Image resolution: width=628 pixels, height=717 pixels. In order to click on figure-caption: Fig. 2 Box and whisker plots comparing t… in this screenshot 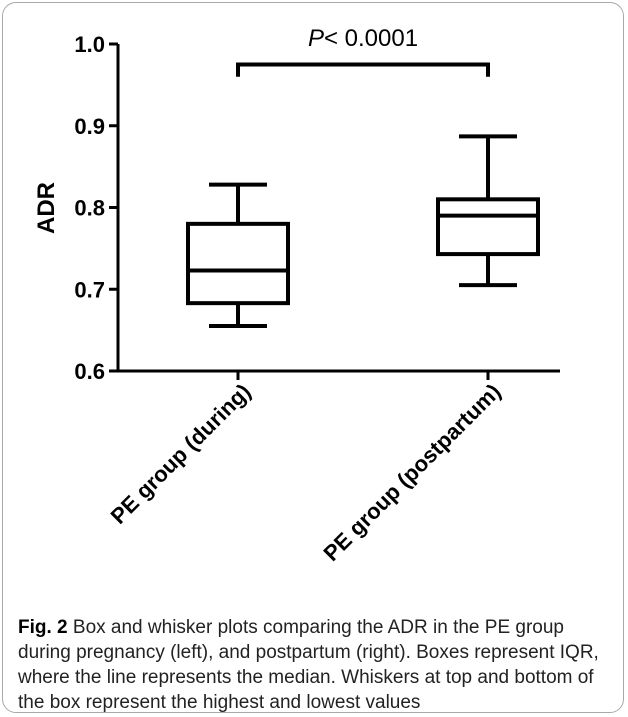, I will do `click(318, 665)`.